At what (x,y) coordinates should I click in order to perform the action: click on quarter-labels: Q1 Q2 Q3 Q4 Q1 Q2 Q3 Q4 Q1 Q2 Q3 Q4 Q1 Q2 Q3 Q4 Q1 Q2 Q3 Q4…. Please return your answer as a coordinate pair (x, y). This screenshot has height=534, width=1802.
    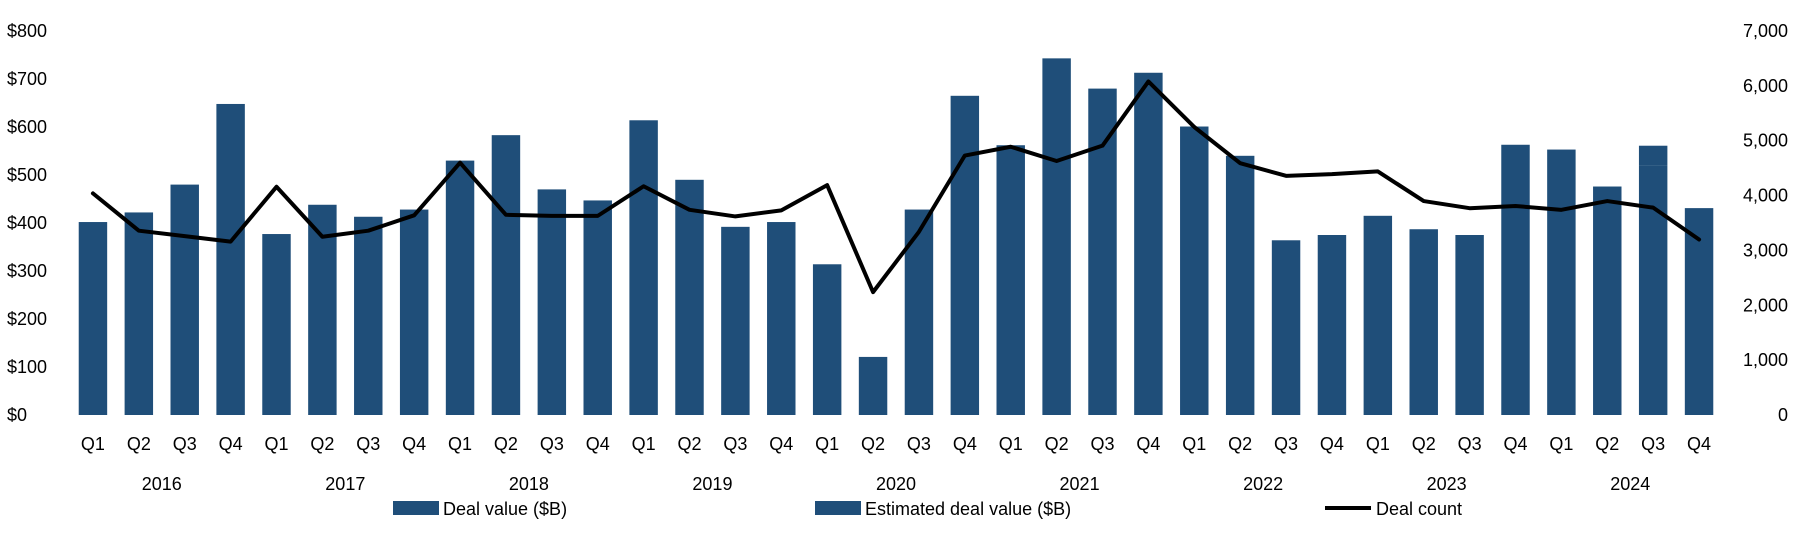
    Looking at the image, I should click on (896, 444).